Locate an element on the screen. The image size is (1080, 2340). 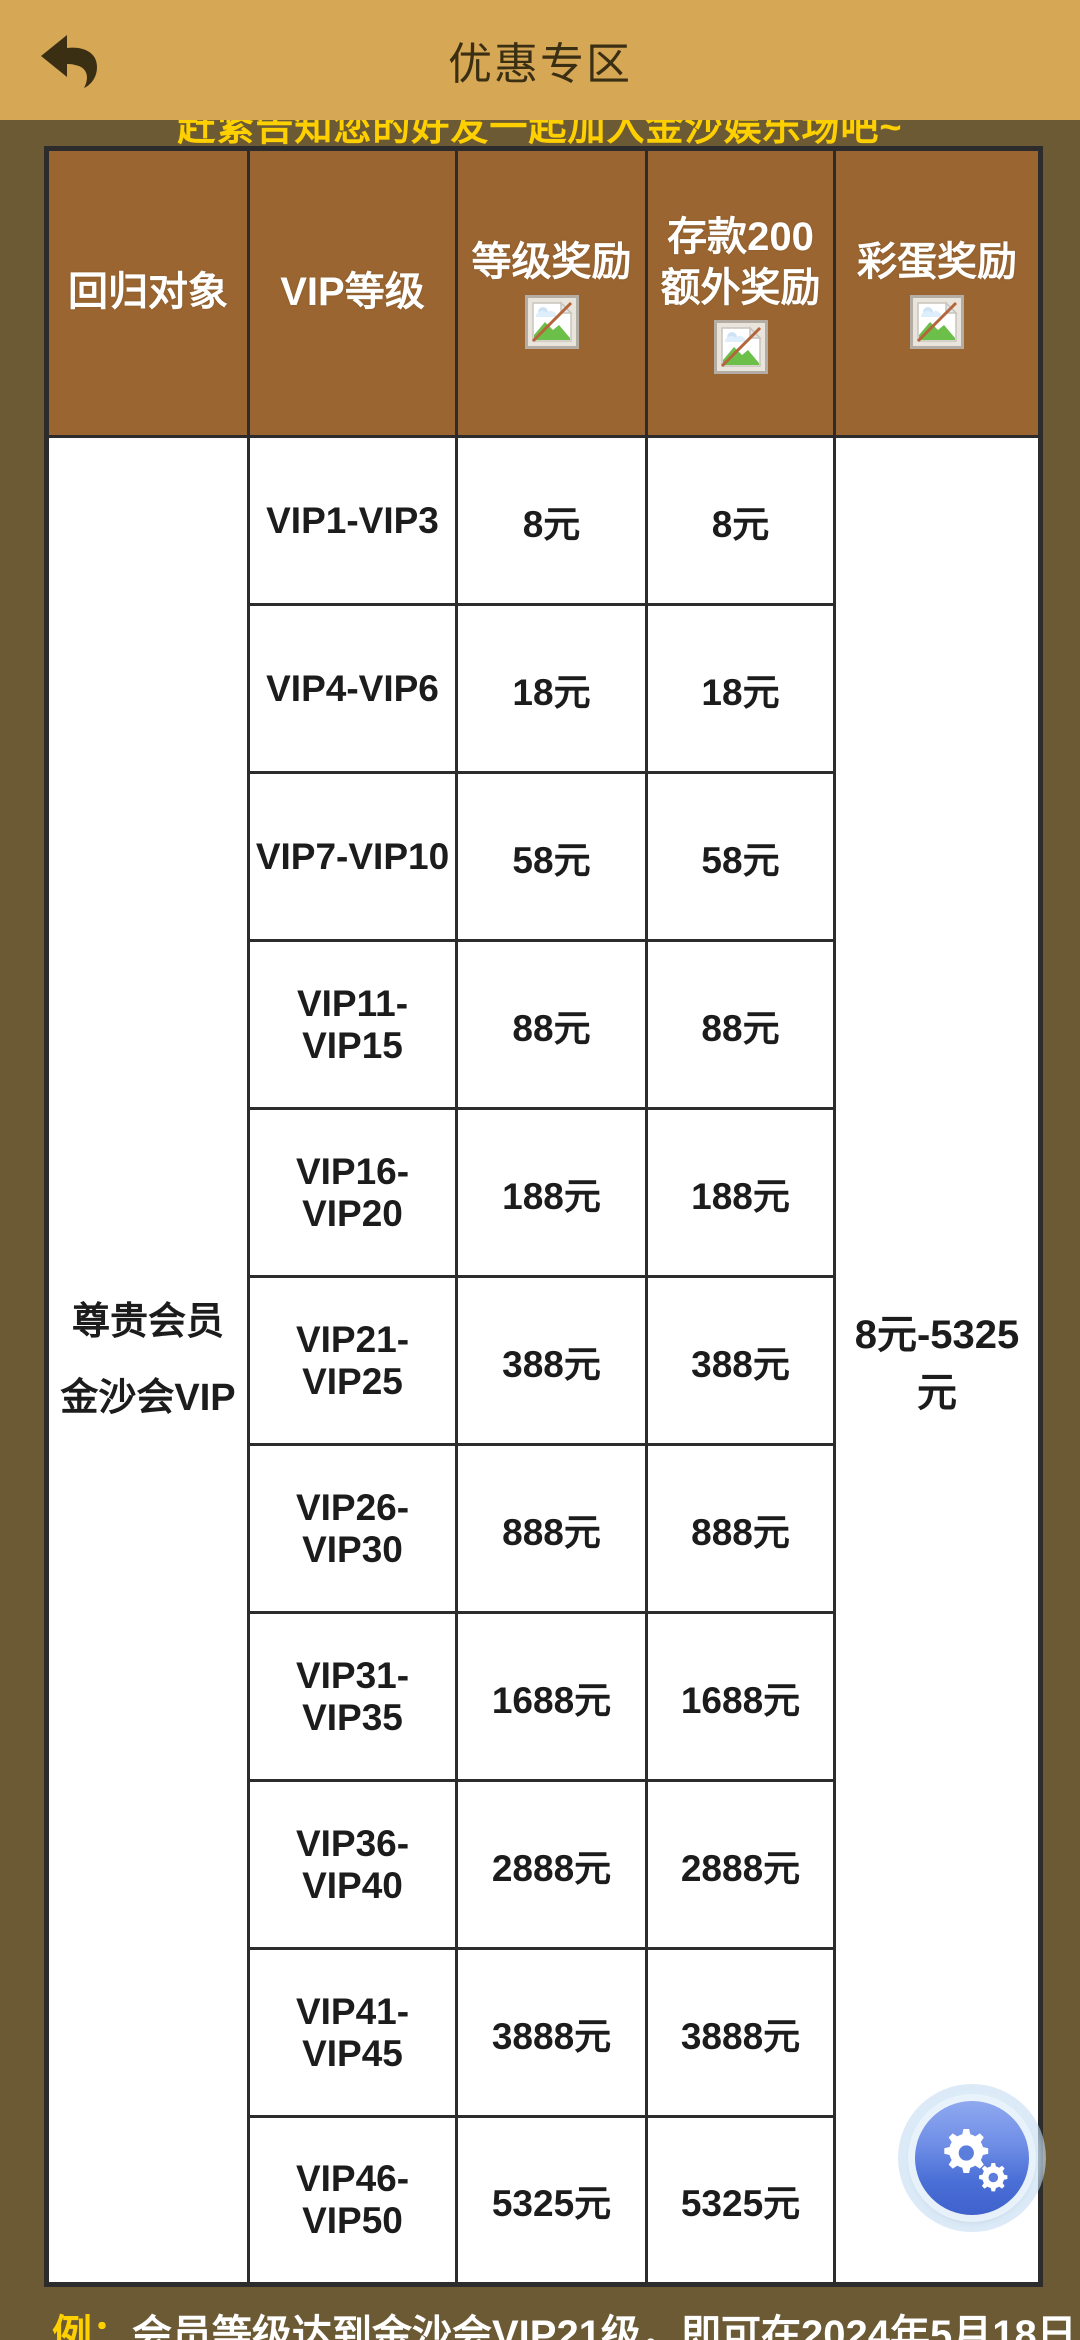
column-header-level-reward: 等级奖励 is located at coordinates (551, 292).